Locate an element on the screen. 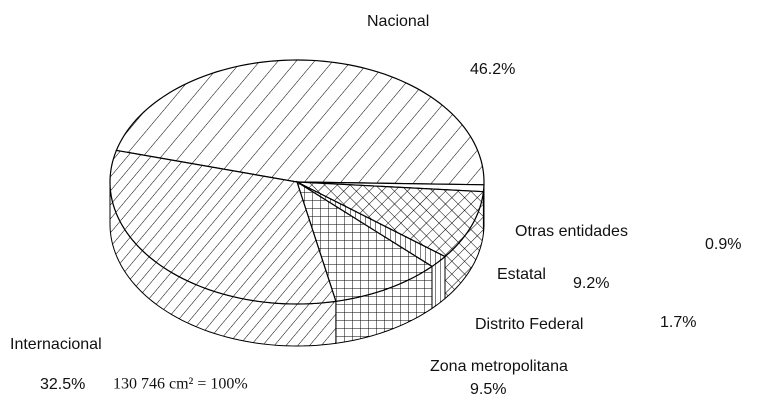 The image size is (761, 405). value-label: 46.2% is located at coordinates (492, 69).